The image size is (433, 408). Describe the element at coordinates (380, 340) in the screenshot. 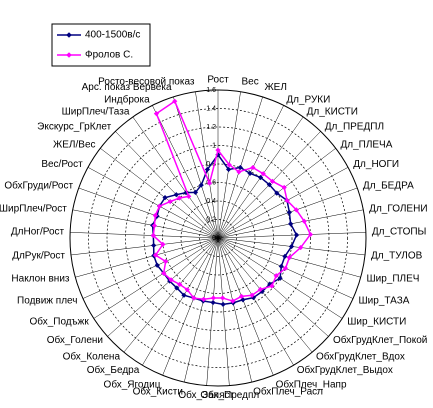

I see `category-label: ОбхГрудКлет_Покой` at that location.